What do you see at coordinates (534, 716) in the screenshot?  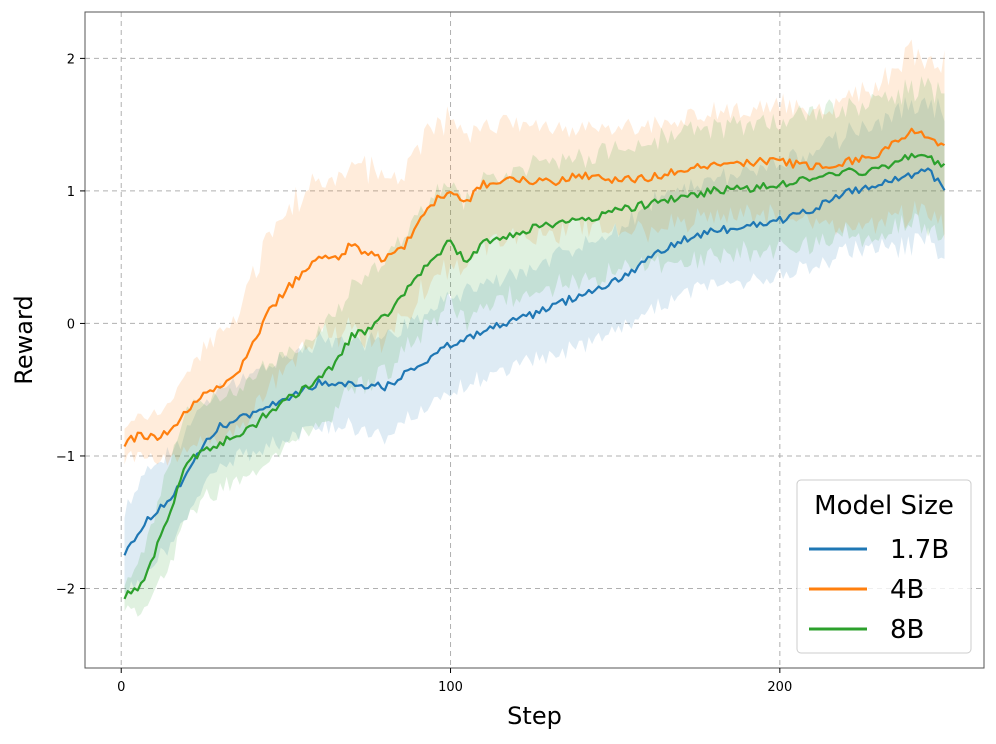 I see `x-axis-label: Step` at bounding box center [534, 716].